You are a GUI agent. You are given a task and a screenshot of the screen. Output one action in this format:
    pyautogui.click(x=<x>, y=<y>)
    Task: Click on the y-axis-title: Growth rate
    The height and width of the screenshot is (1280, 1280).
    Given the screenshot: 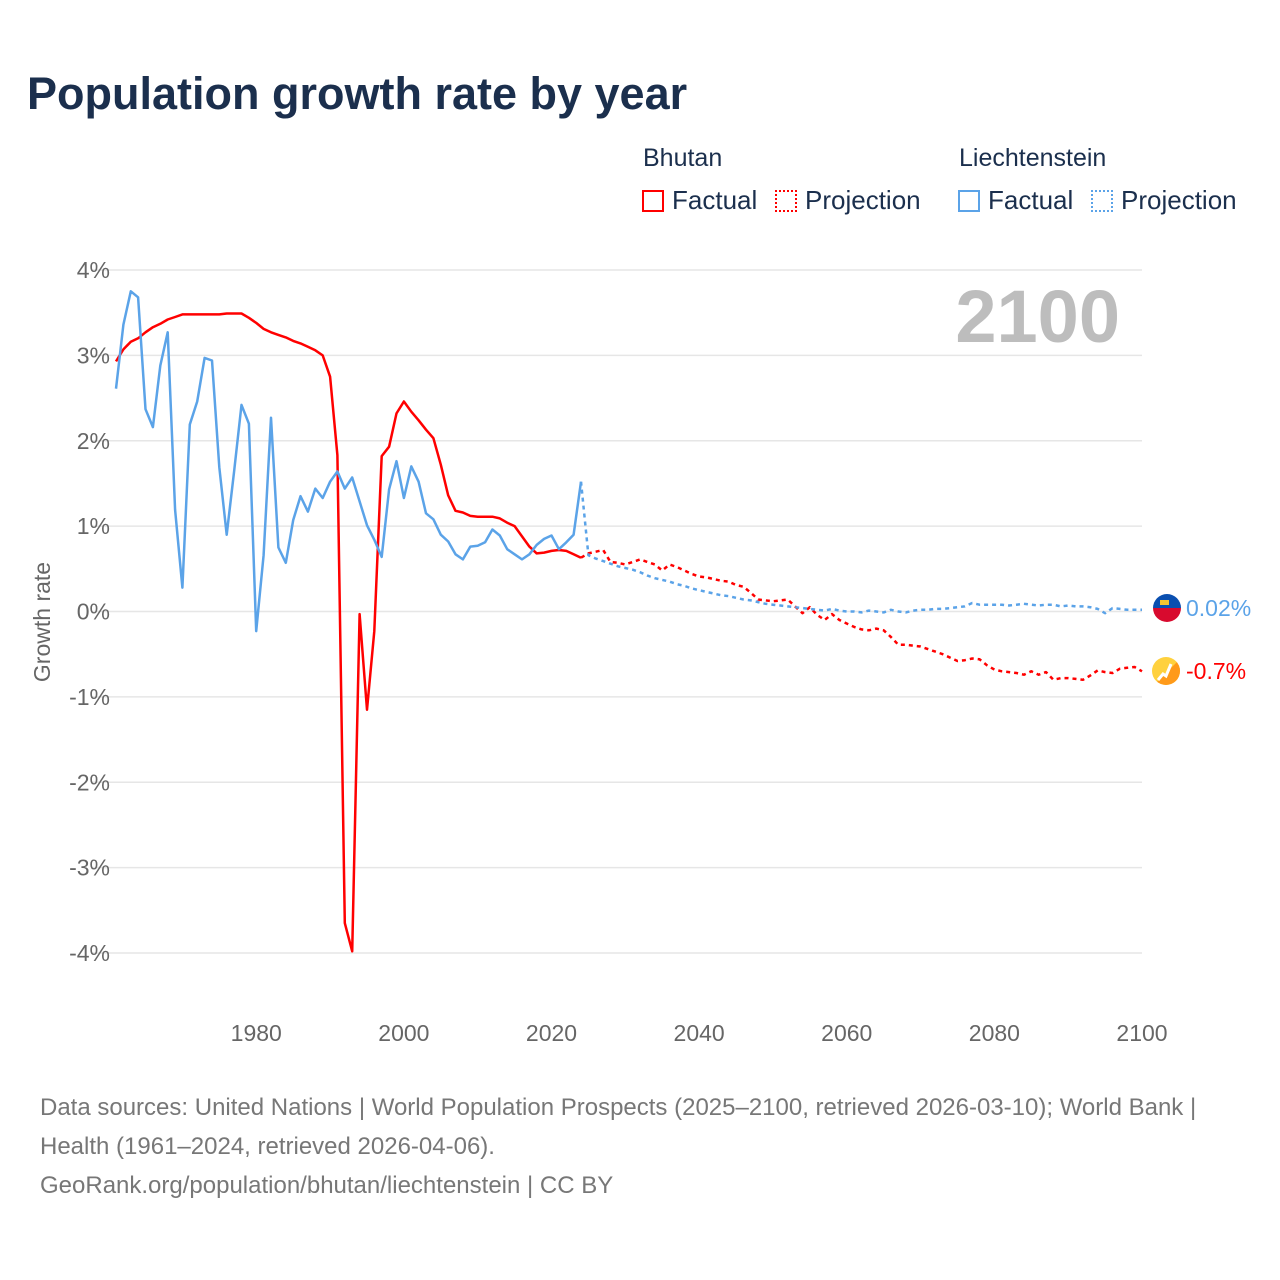 What is the action you would take?
    pyautogui.click(x=42, y=622)
    